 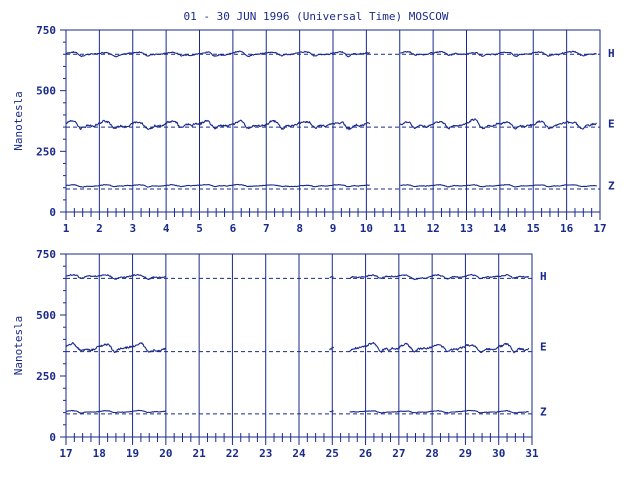 I want to click on x-tick-label: 26, so click(x=366, y=453).